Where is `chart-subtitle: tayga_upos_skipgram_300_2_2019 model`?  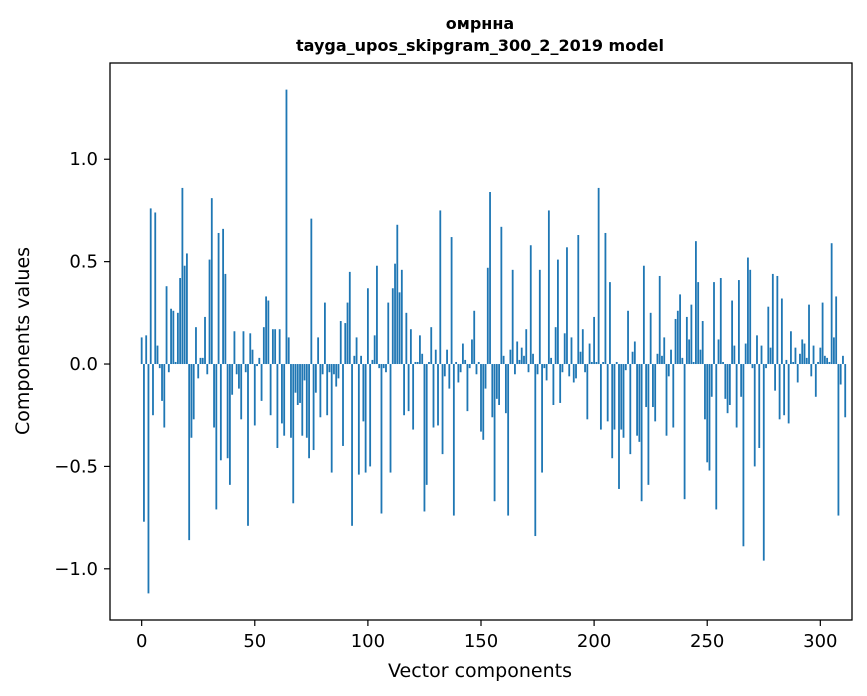 chart-subtitle: tayga_upos_skipgram_300_2_2019 model is located at coordinates (480, 45).